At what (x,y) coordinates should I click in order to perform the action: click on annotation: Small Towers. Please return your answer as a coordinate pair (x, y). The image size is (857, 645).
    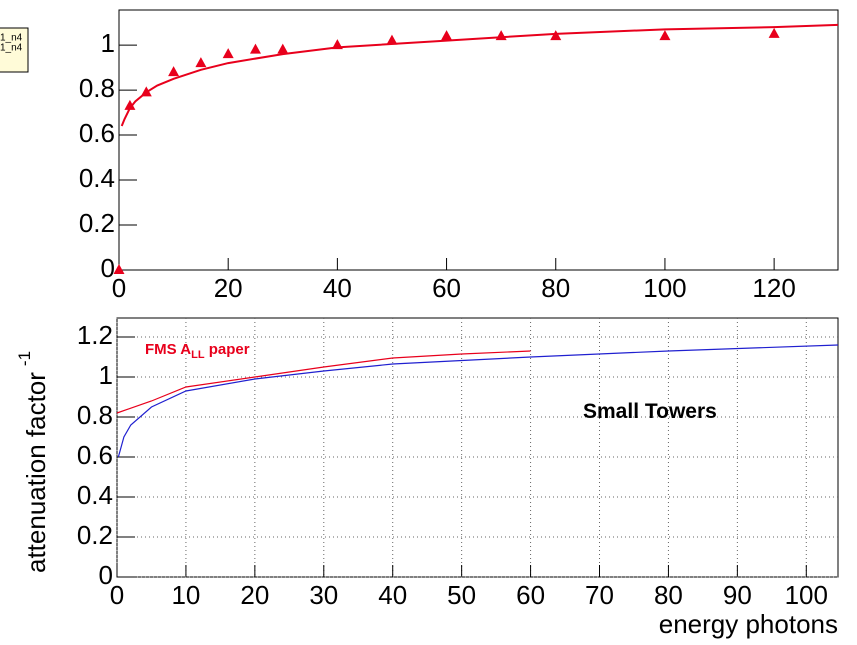
    Looking at the image, I should click on (650, 411).